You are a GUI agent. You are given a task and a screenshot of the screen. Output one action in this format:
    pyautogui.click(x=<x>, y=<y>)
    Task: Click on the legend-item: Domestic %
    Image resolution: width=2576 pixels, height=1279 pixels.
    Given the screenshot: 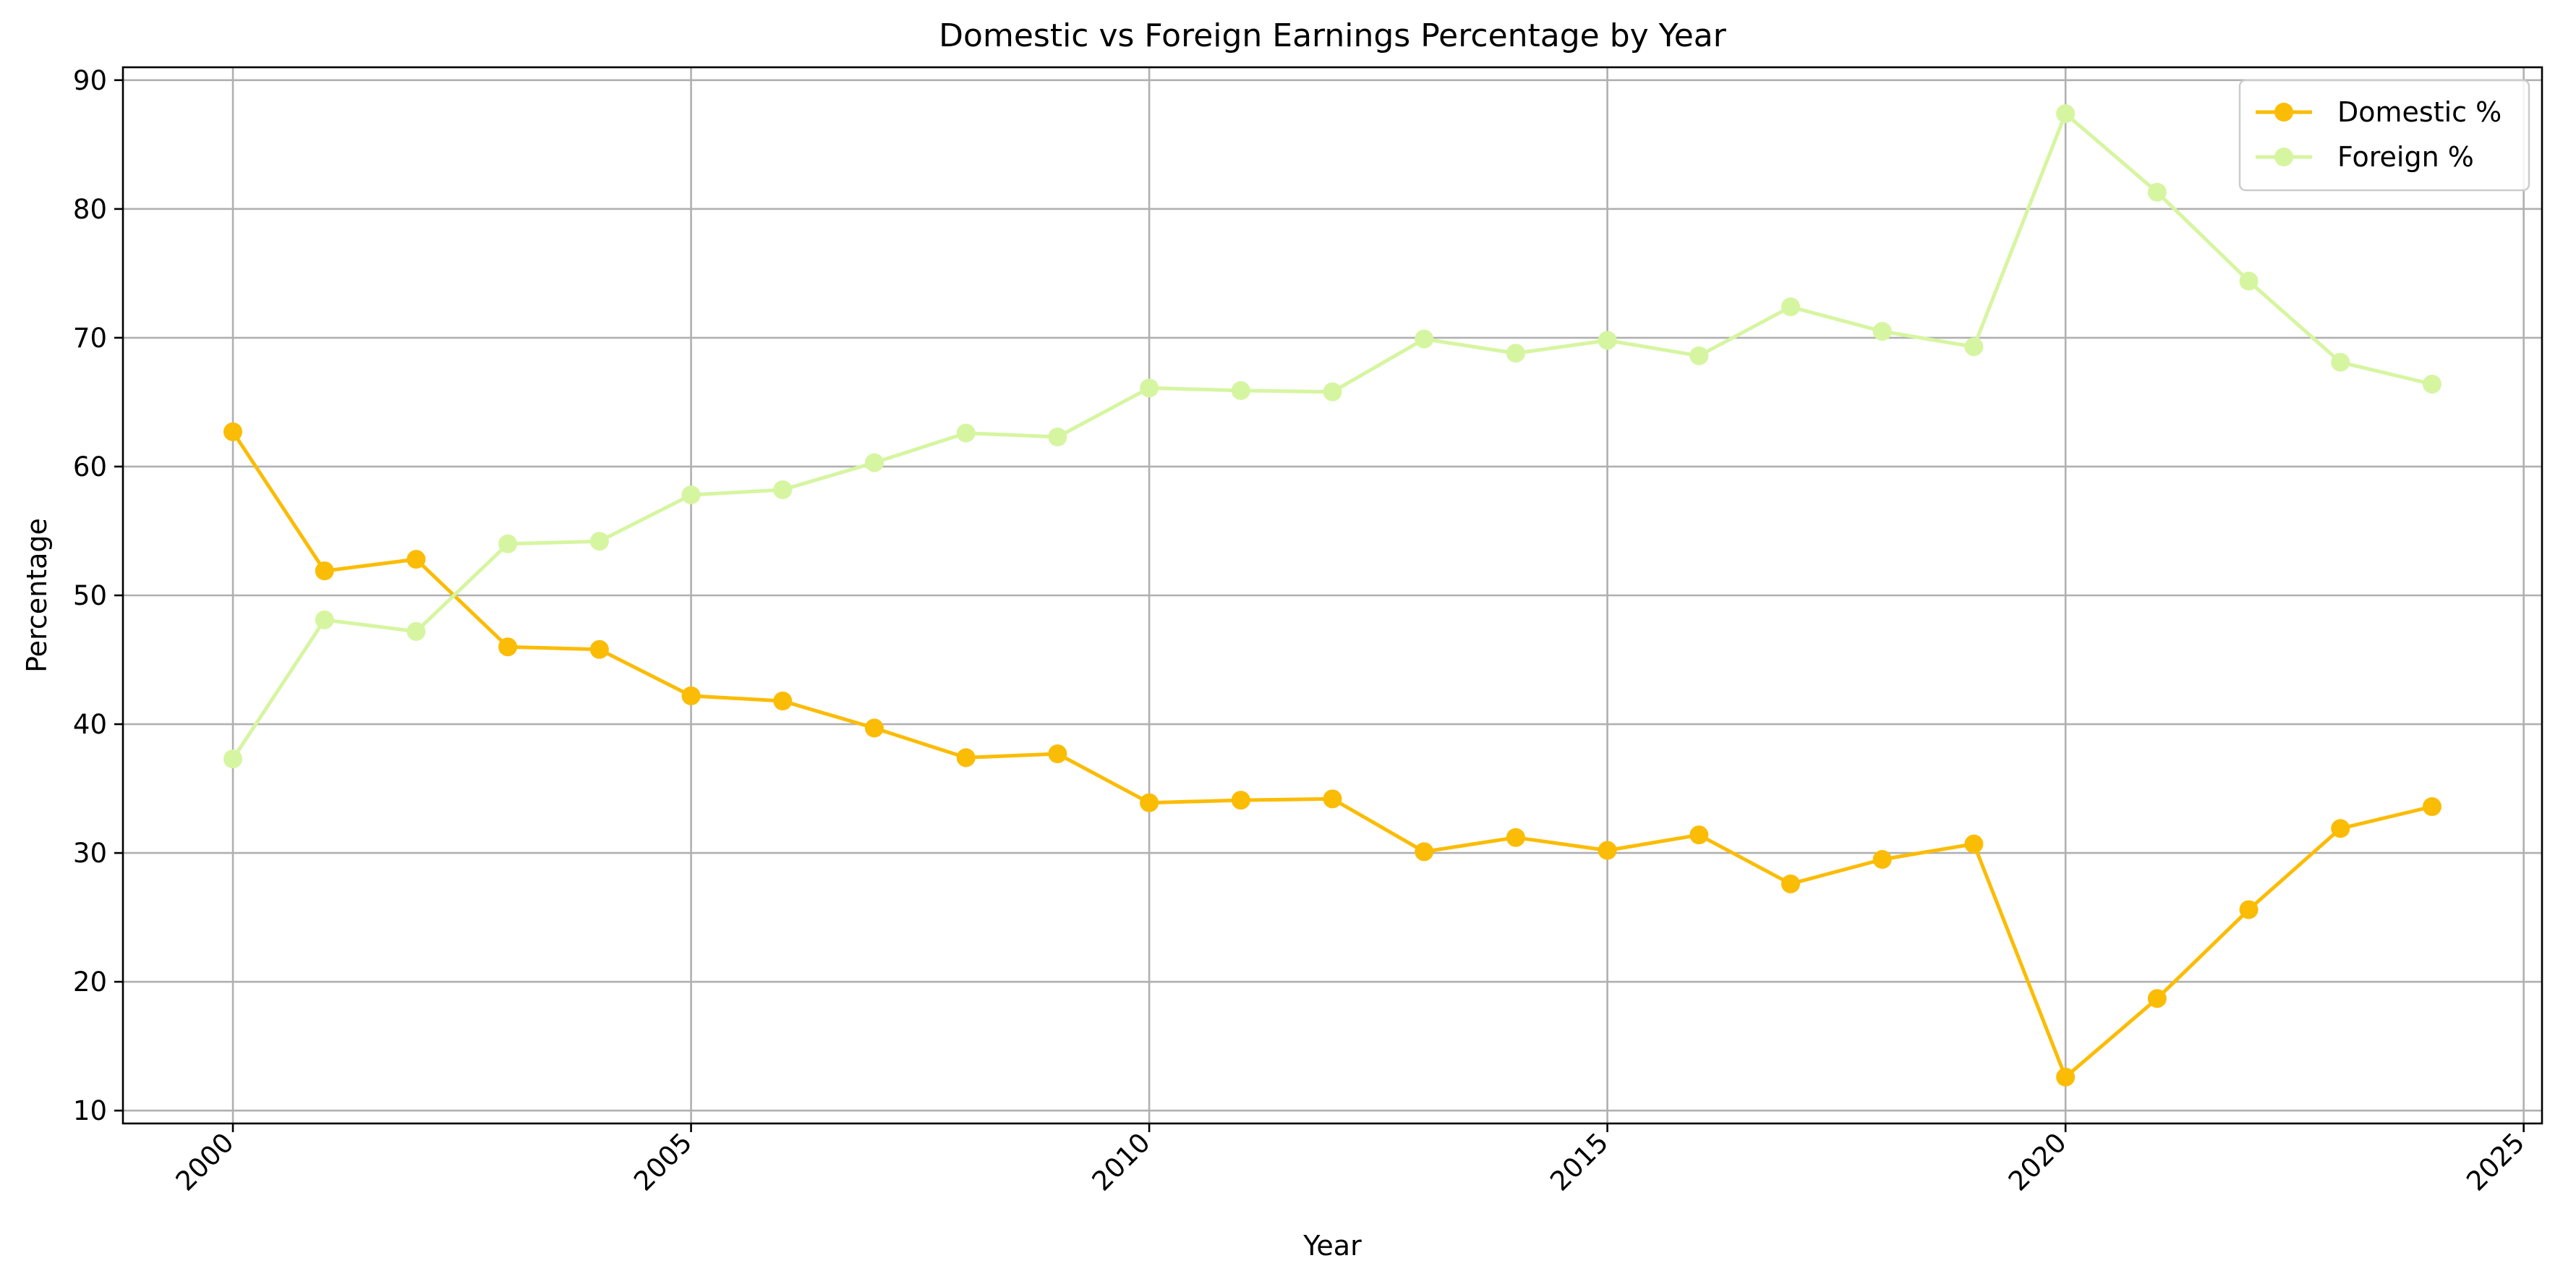 What is the action you would take?
    pyautogui.click(x=2379, y=112)
    